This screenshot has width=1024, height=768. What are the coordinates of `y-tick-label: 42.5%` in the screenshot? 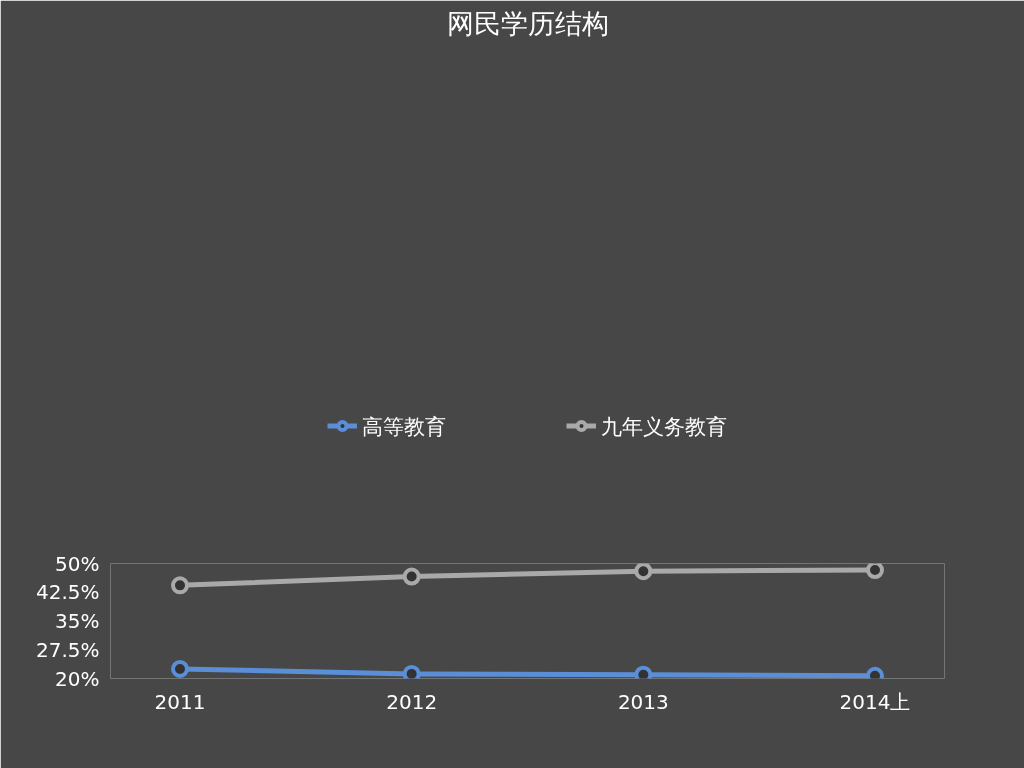 It's located at (67, 592).